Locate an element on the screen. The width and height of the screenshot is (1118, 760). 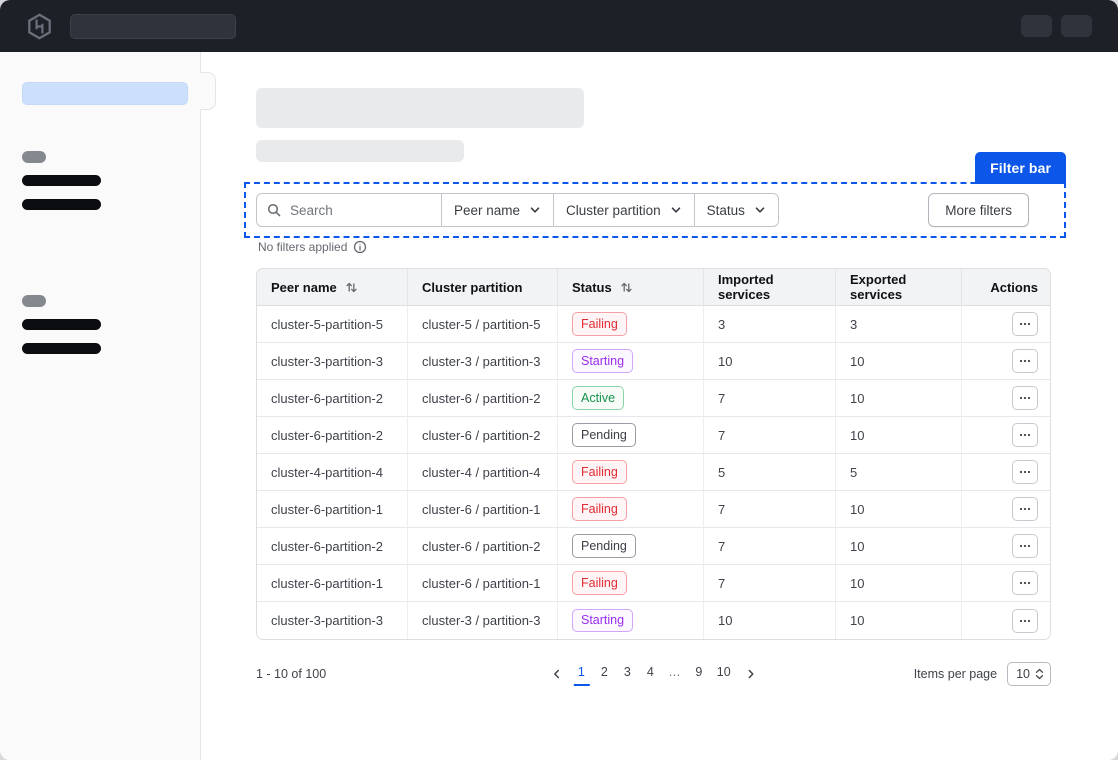
peer-name-cell: cluster-4-partition-4 is located at coordinates (332, 472).